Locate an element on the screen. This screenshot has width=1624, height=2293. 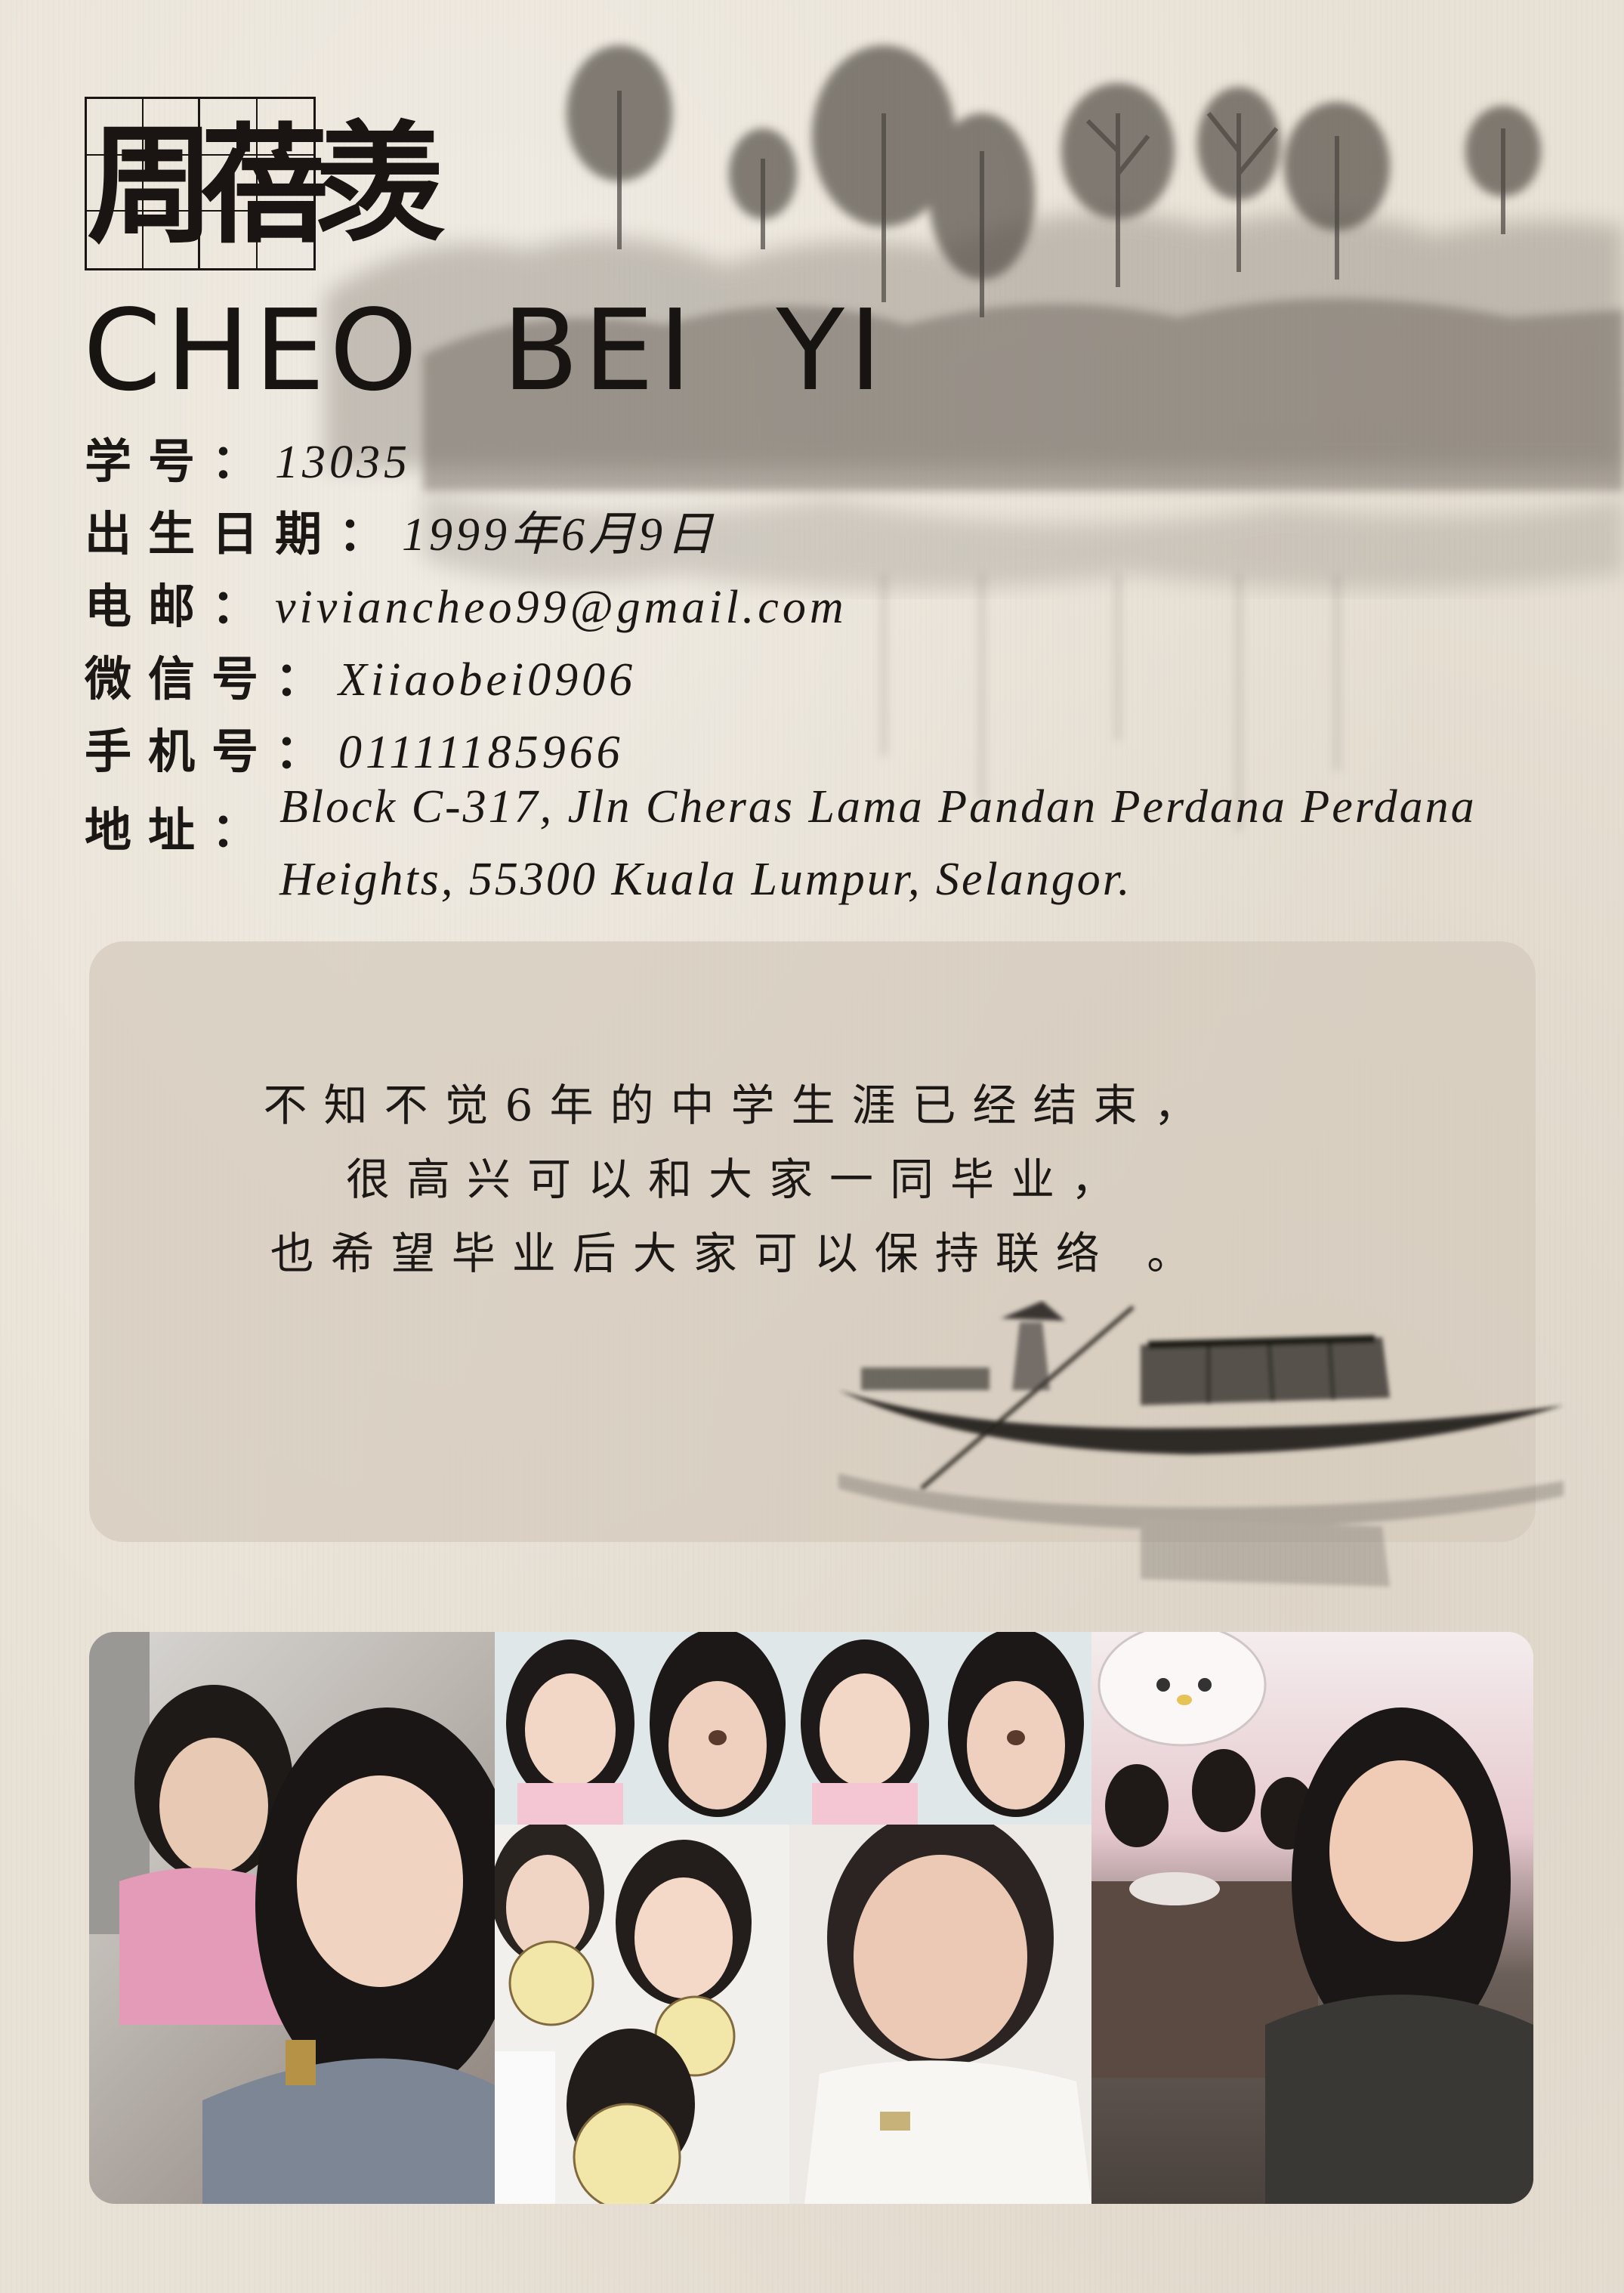
info-row-wechat: 微信号： Xiiaobei0906 is located at coordinates (803, 677).